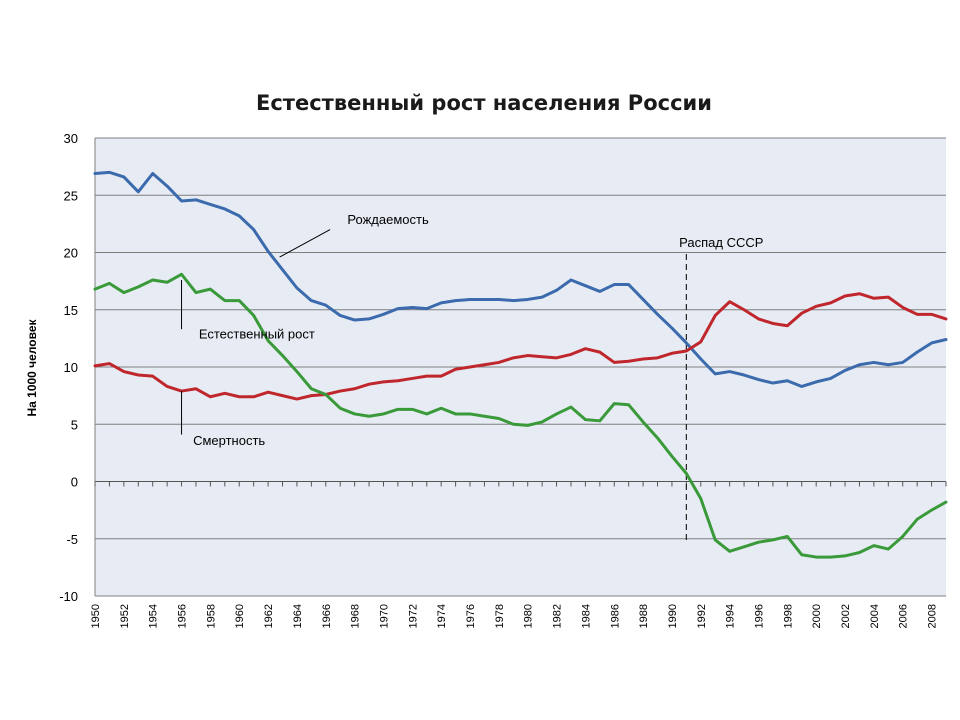 The image size is (960, 720). Describe the element at coordinates (904, 616) in the screenshot. I see `x-tick-label: 2006` at that location.